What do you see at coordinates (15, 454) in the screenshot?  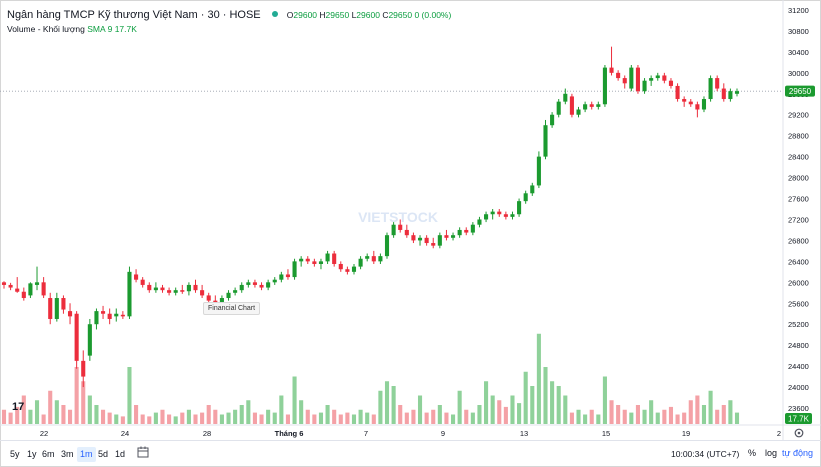 I see `range-5y: 5y` at bounding box center [15, 454].